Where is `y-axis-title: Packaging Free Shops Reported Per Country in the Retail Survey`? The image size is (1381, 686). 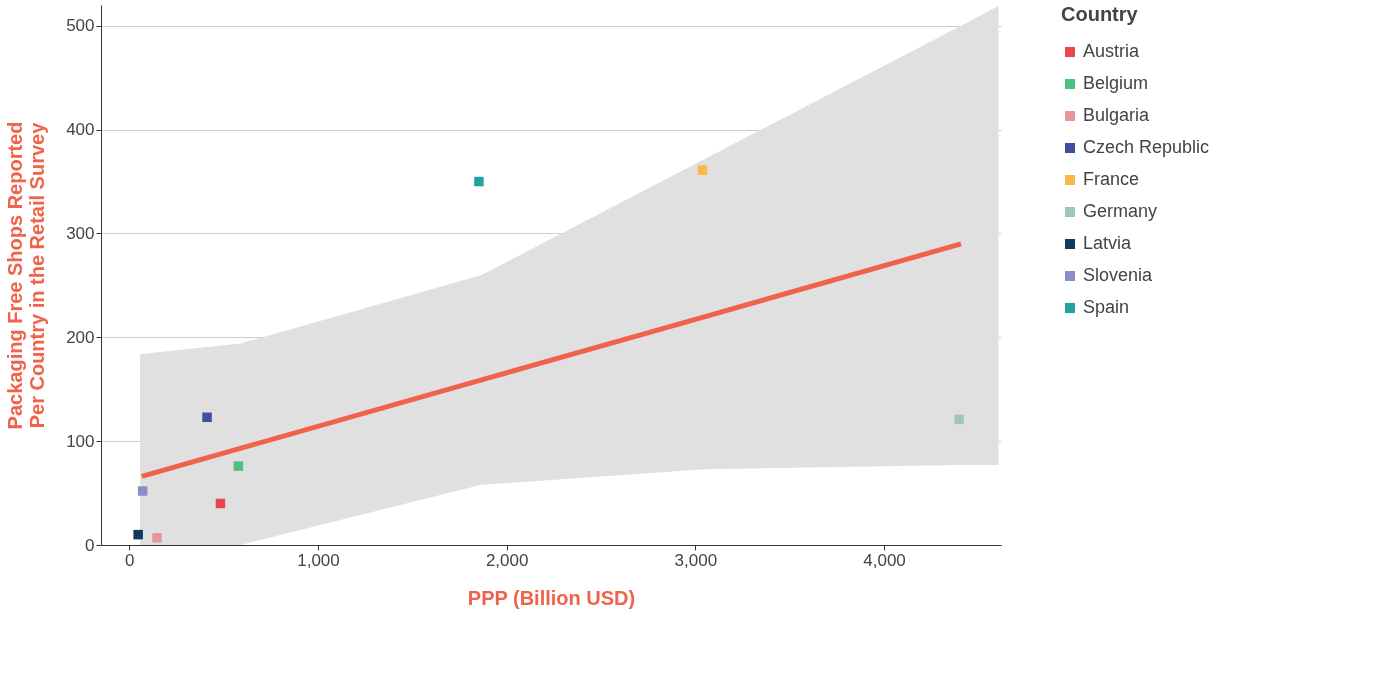 y-axis-title: Packaging Free Shops Reported Per Country in the Retail Survey is located at coordinates (26, 275).